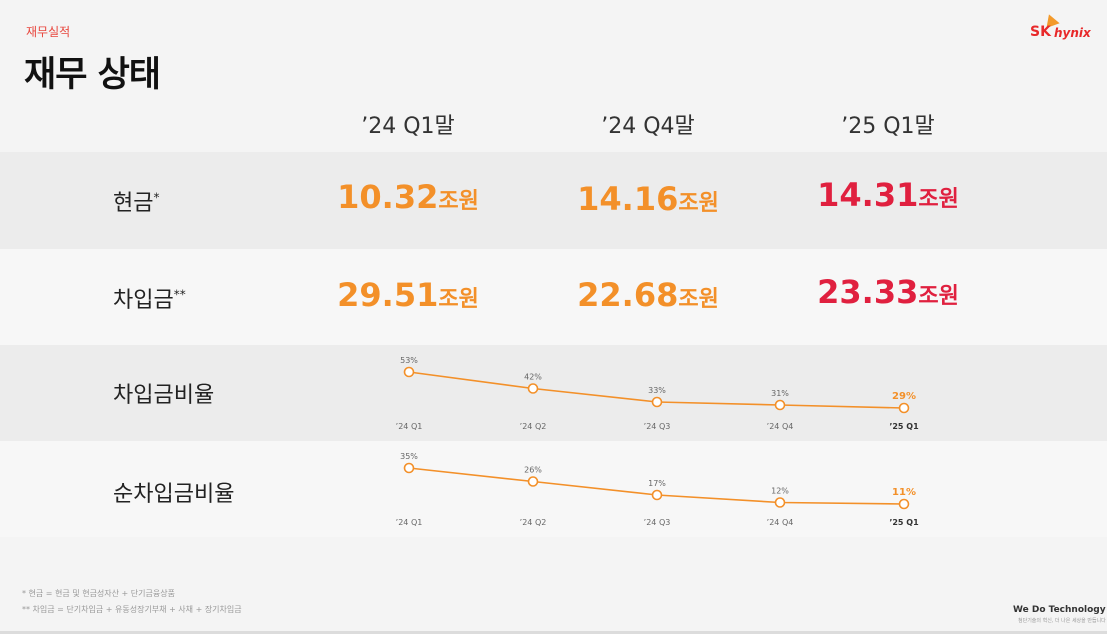 Image resolution: width=1107 pixels, height=634 pixels. What do you see at coordinates (780, 491) in the screenshot?
I see `data-label: 12%` at bounding box center [780, 491].